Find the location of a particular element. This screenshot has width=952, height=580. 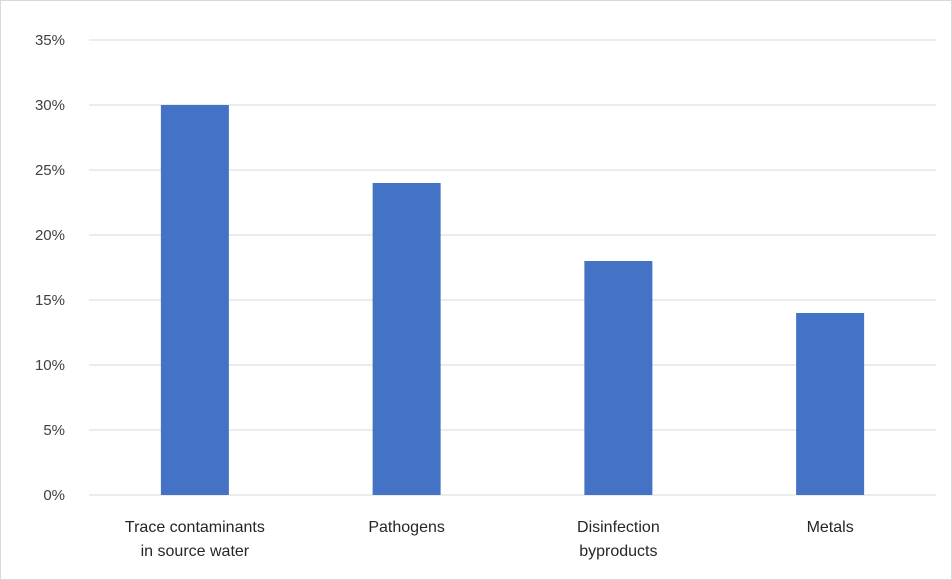

x-category-label: Disinfection byproducts is located at coordinates (618, 539).